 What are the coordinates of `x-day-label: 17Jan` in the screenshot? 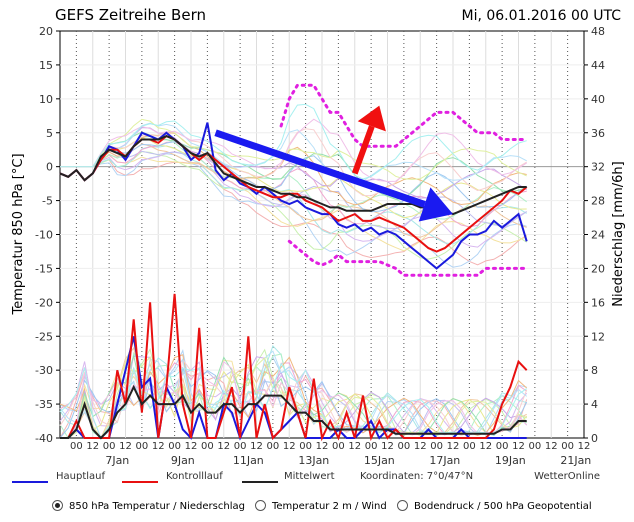 It's located at (444, 460).